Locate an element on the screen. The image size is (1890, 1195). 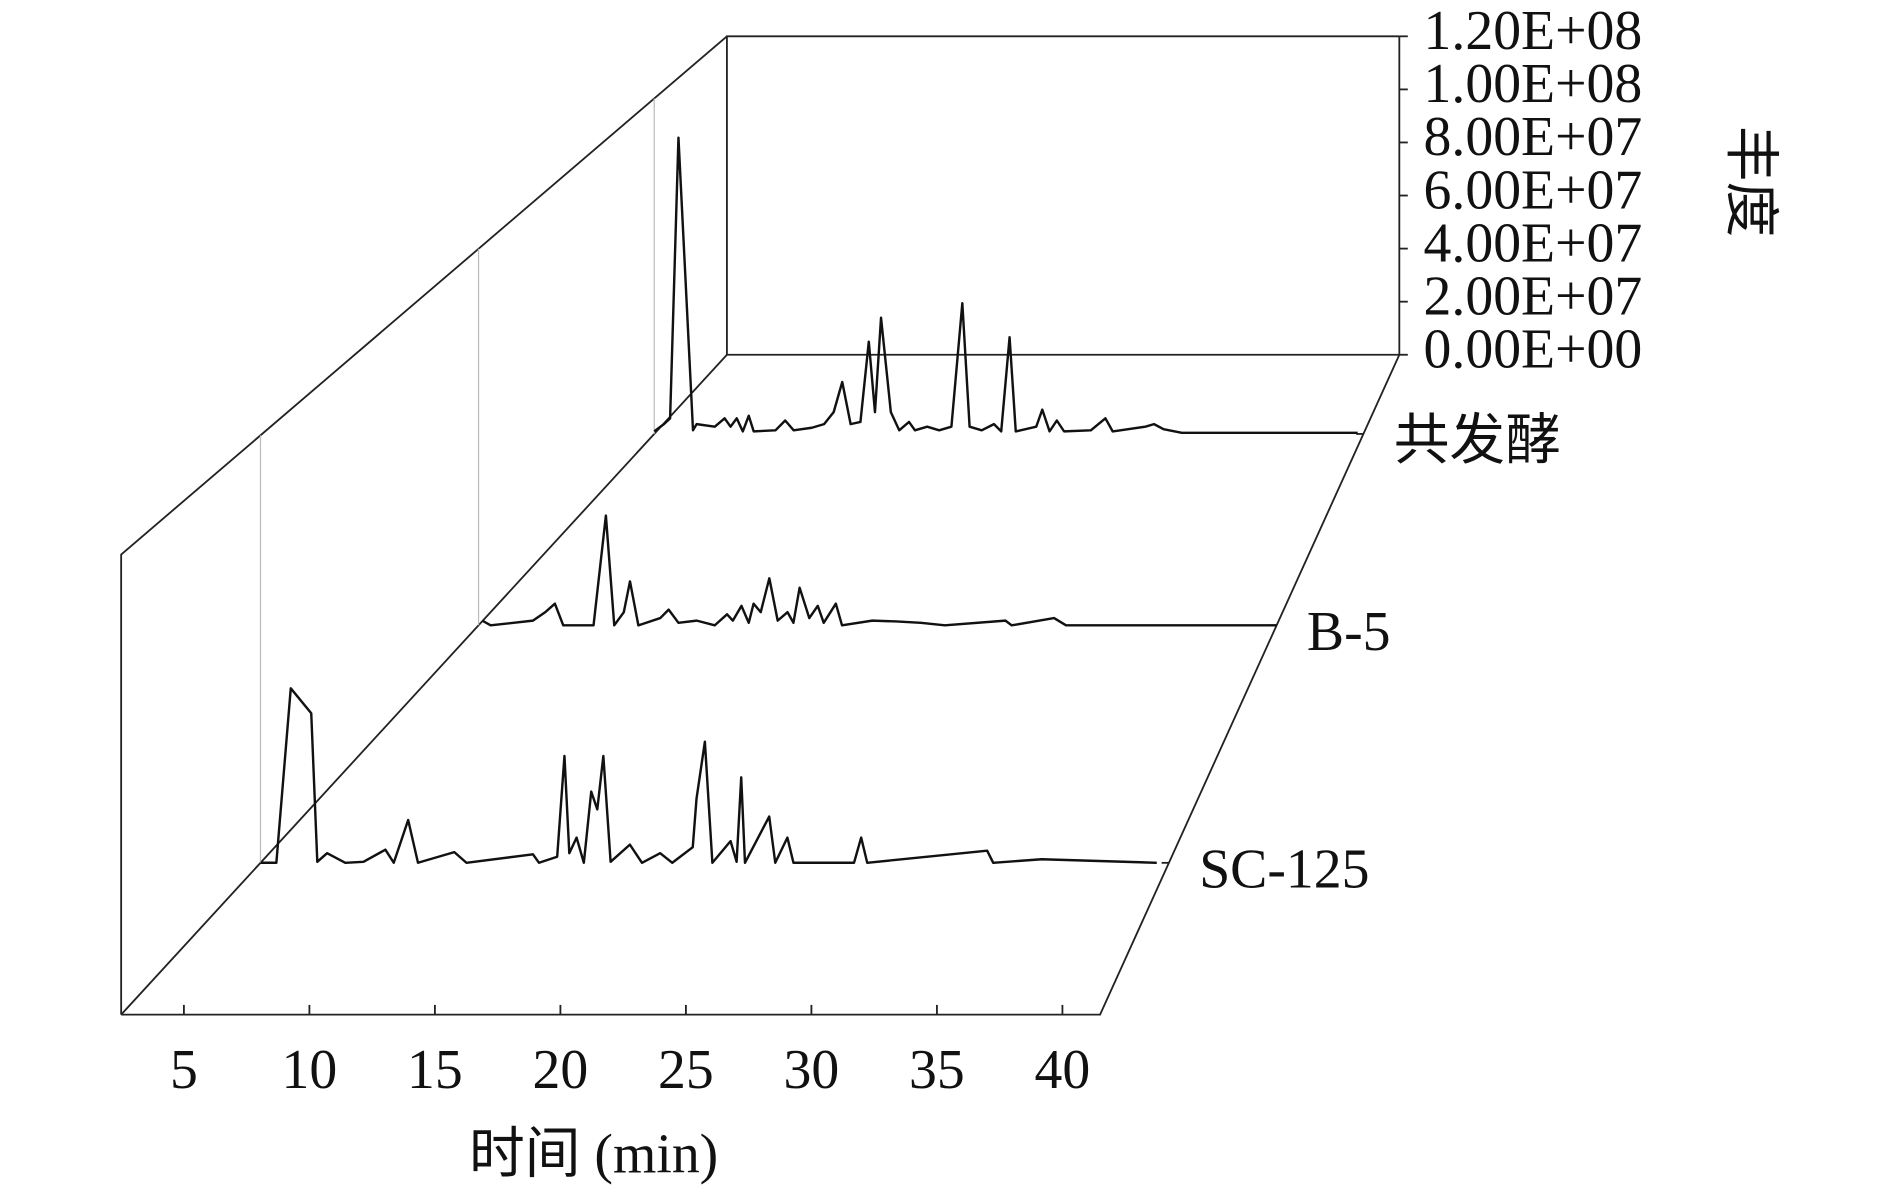
series-label: B-5 is located at coordinates (1349, 632).